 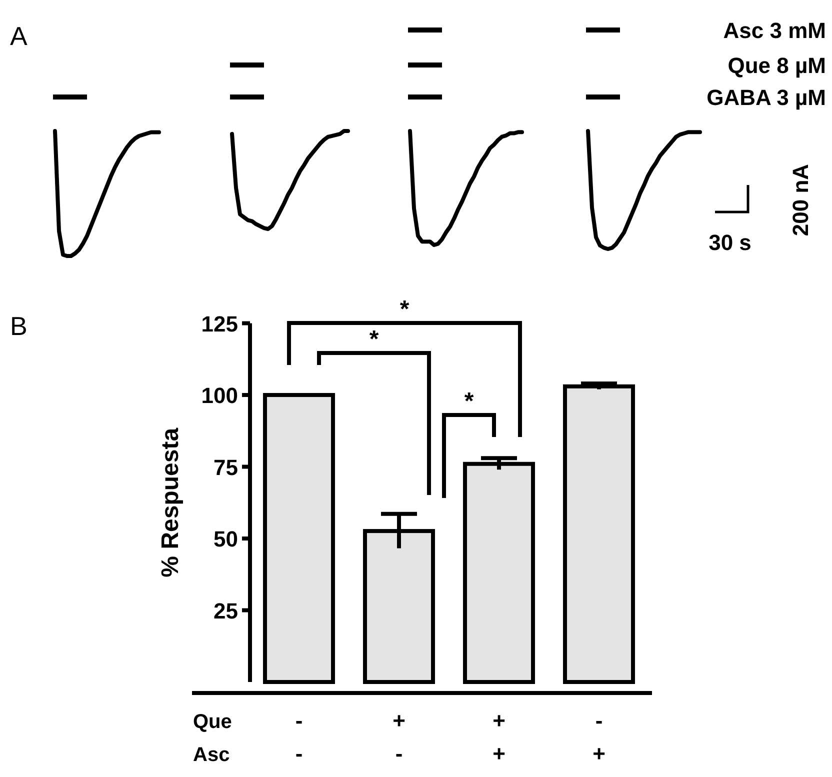 I want to click on y-tick-label: 125, so click(x=219, y=323).